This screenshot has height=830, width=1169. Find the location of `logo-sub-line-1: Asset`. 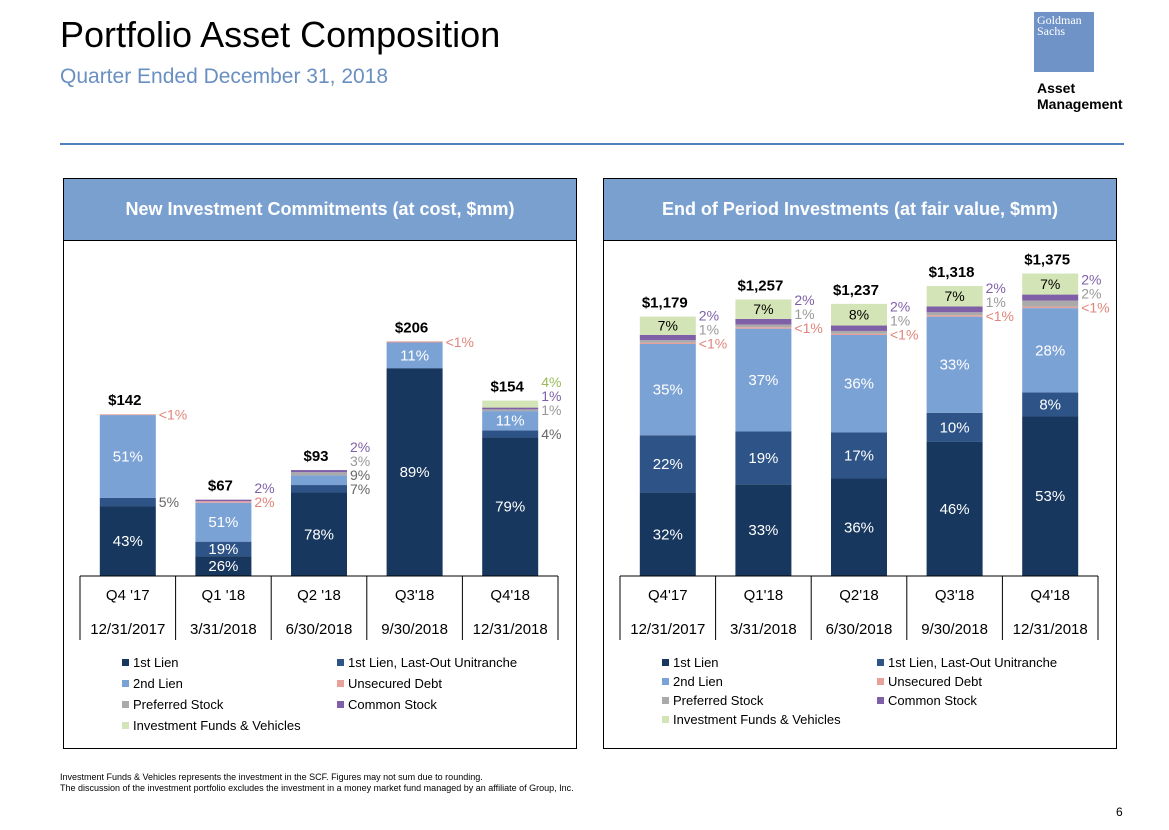

logo-sub-line-1: Asset is located at coordinates (1056, 88).